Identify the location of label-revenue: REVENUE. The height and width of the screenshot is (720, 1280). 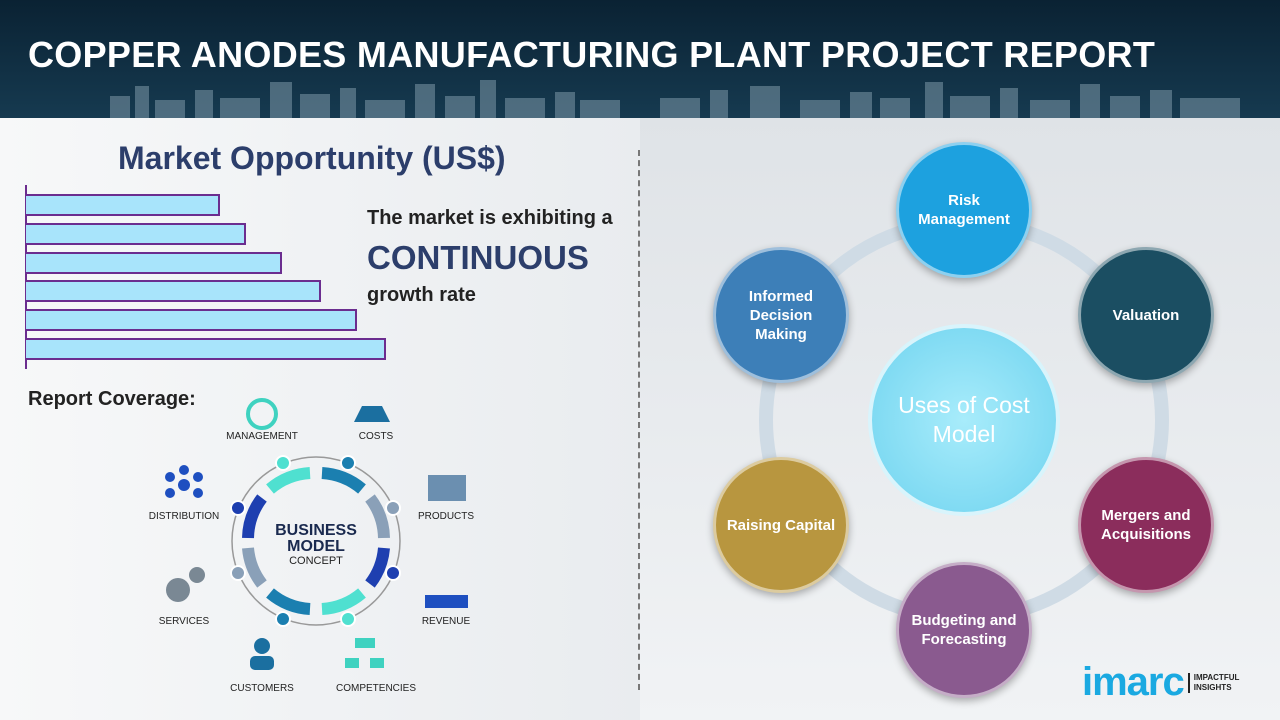
(446, 621).